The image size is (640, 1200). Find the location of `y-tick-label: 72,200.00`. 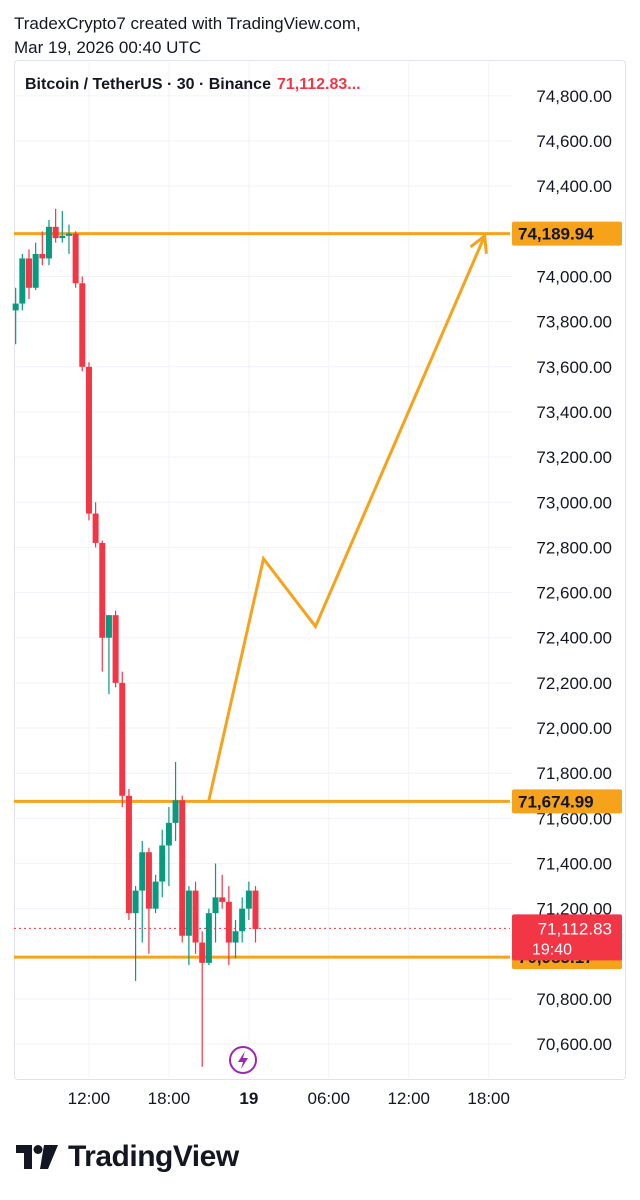

y-tick-label: 72,200.00 is located at coordinates (574, 683).